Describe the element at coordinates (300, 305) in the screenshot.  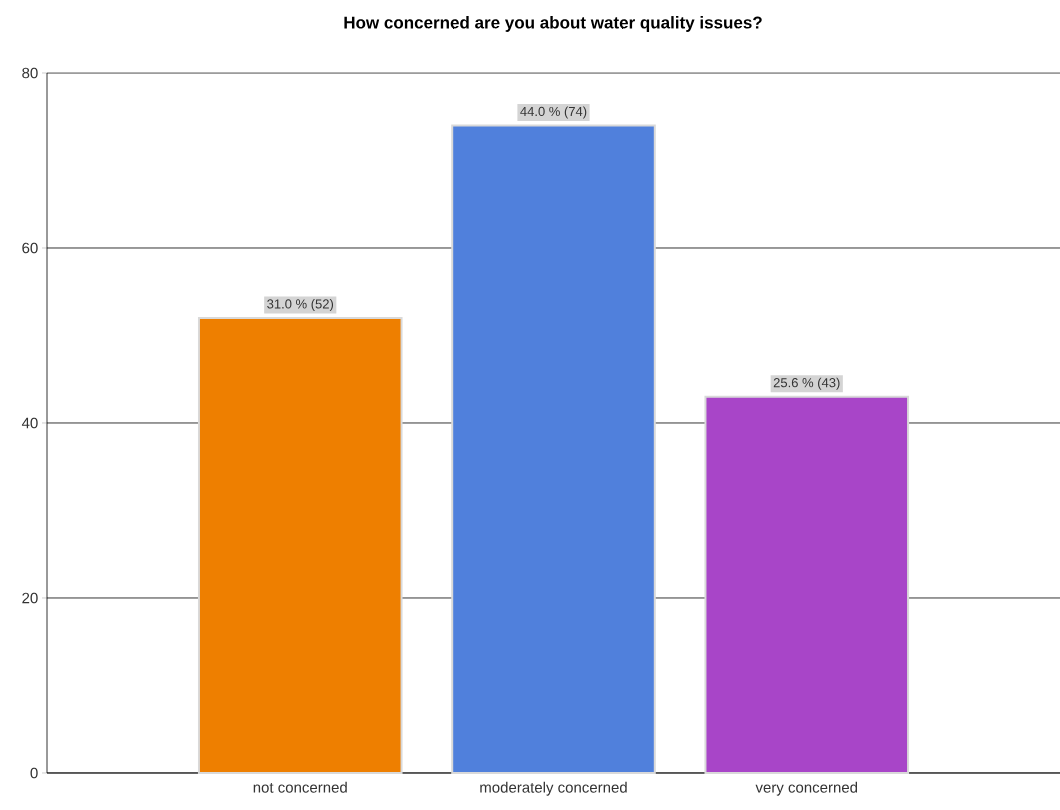
I see `data-label: 31.0 % (52)` at that location.